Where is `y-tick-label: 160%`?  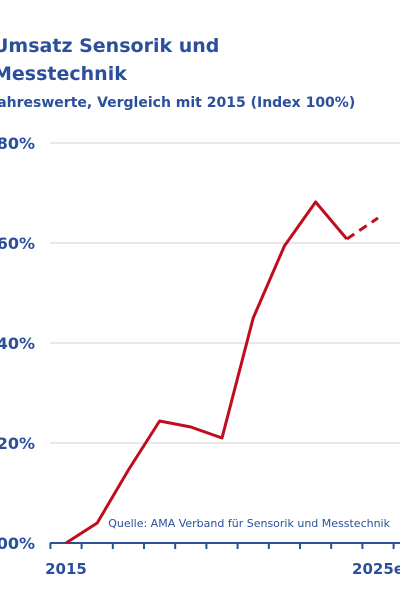
y-tick-label: 160% is located at coordinates (17, 243).